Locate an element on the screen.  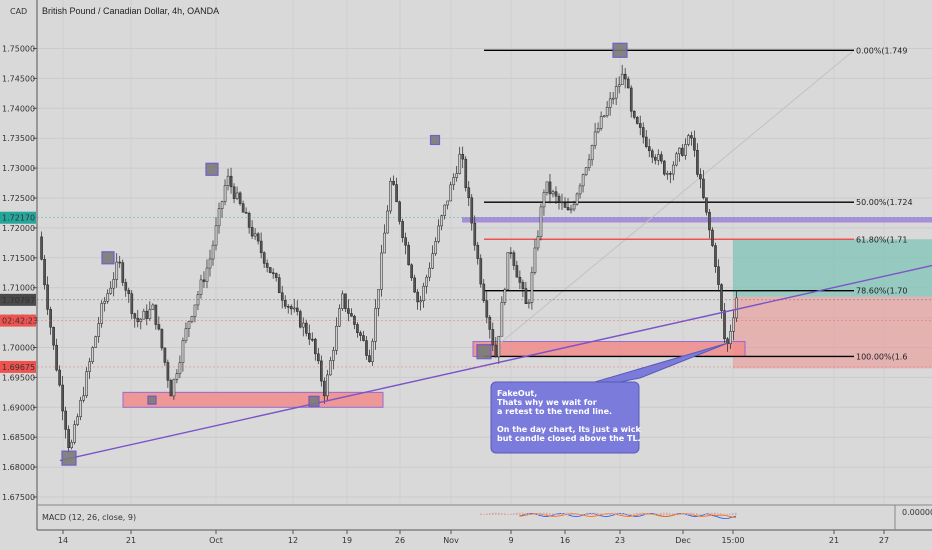
macd-scale-label: 0.00000 is located at coordinates (917, 512).